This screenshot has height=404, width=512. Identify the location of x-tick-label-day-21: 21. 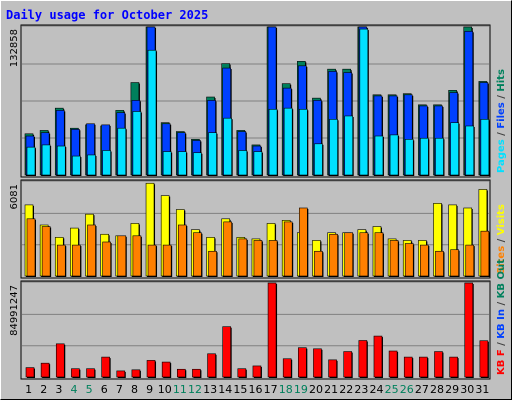
(331, 389).